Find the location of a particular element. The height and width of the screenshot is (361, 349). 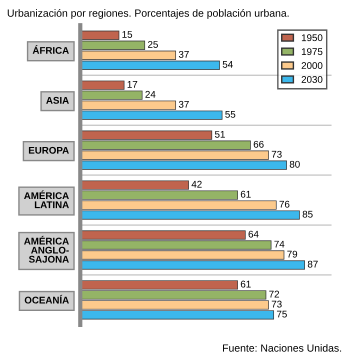

legend-label: 2030 is located at coordinates (312, 79).